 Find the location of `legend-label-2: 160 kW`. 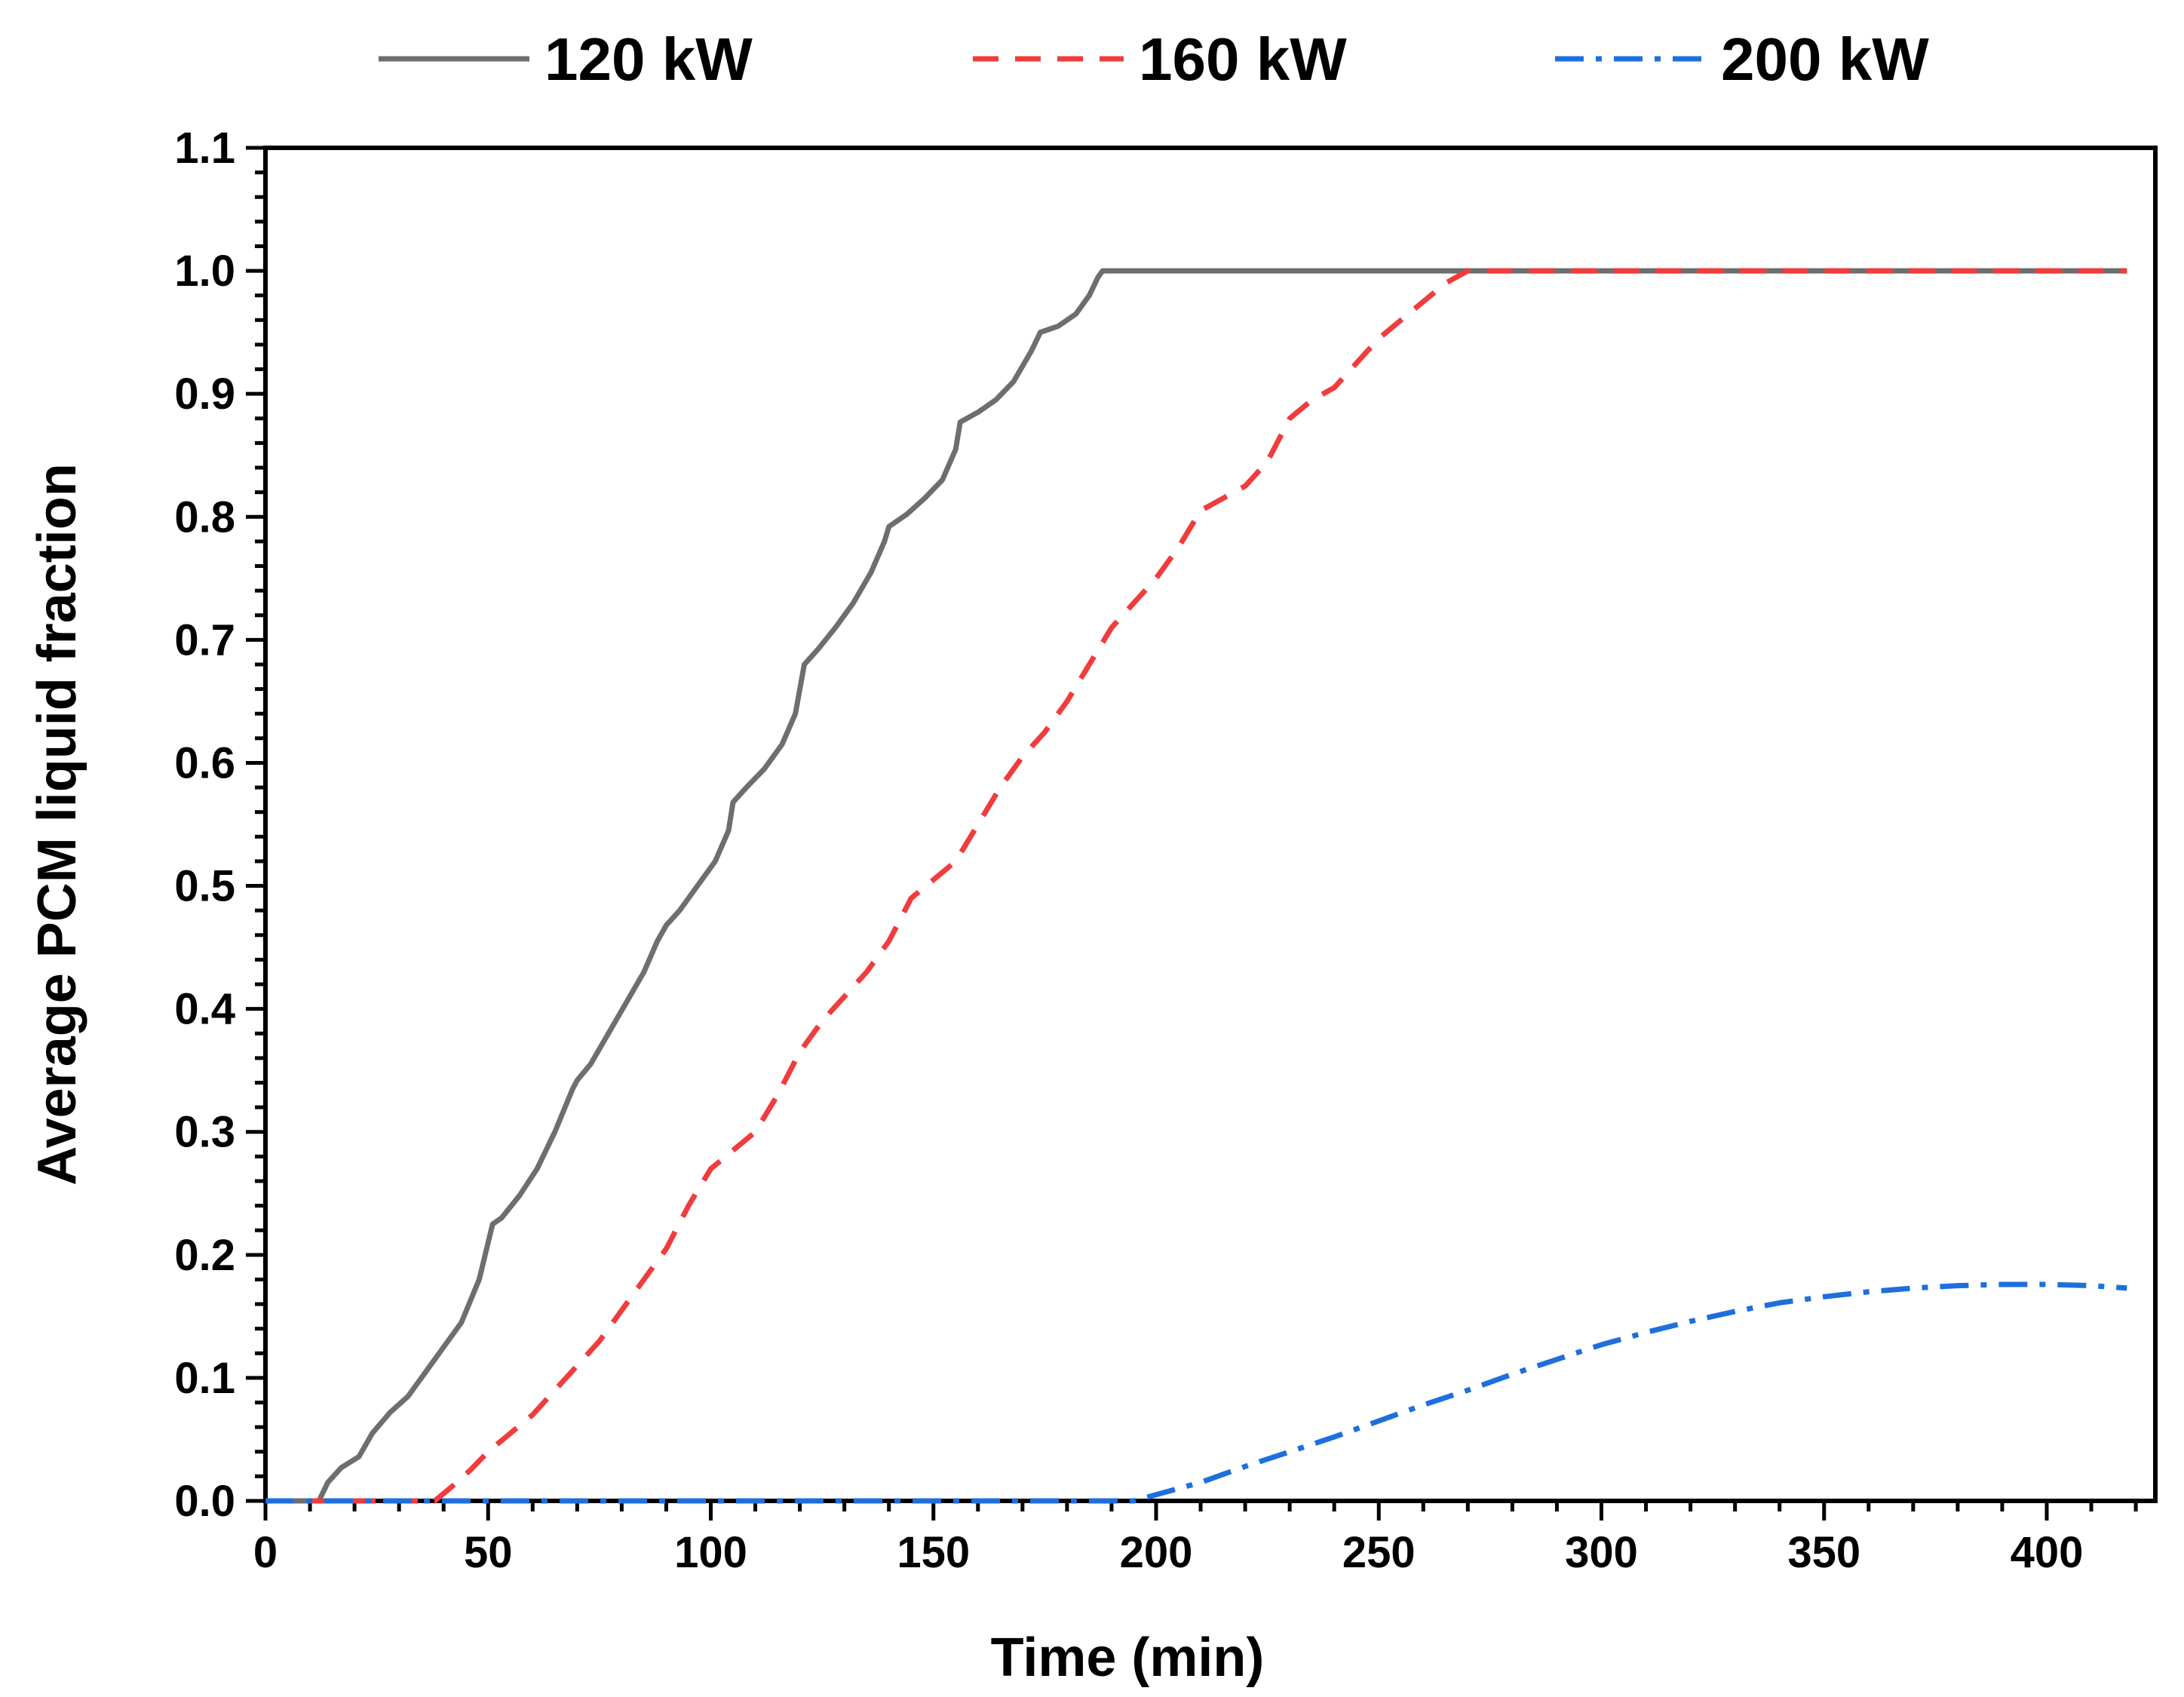

legend-label-2: 160 kW is located at coordinates (1243, 60).